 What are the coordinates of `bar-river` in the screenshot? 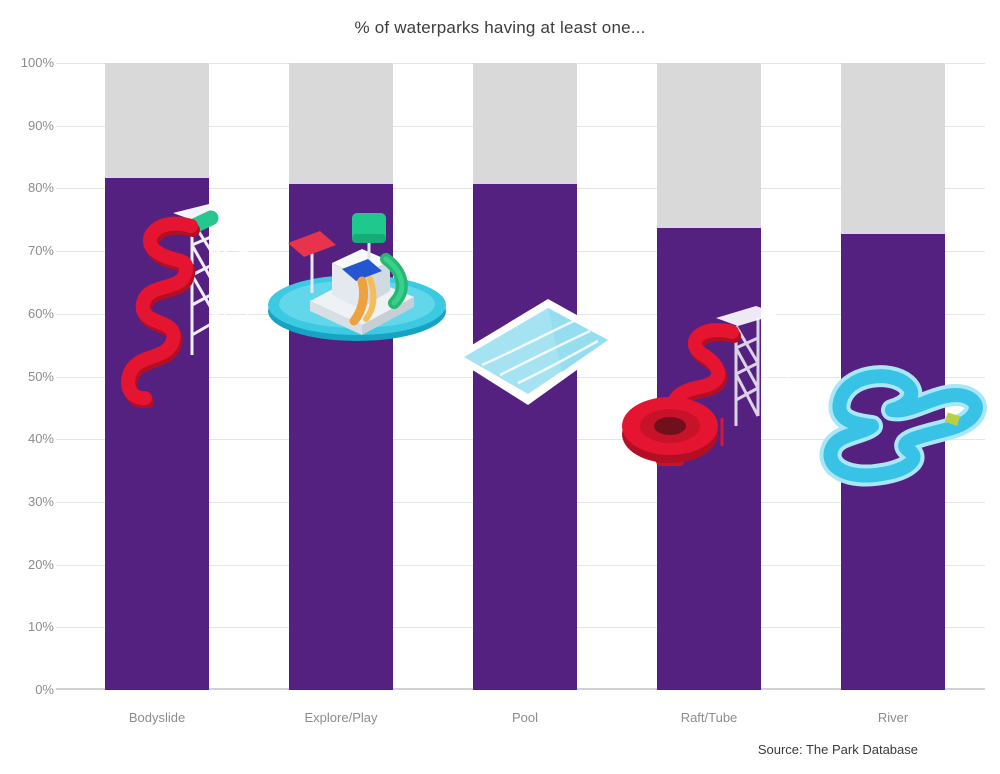 It's located at (893, 461).